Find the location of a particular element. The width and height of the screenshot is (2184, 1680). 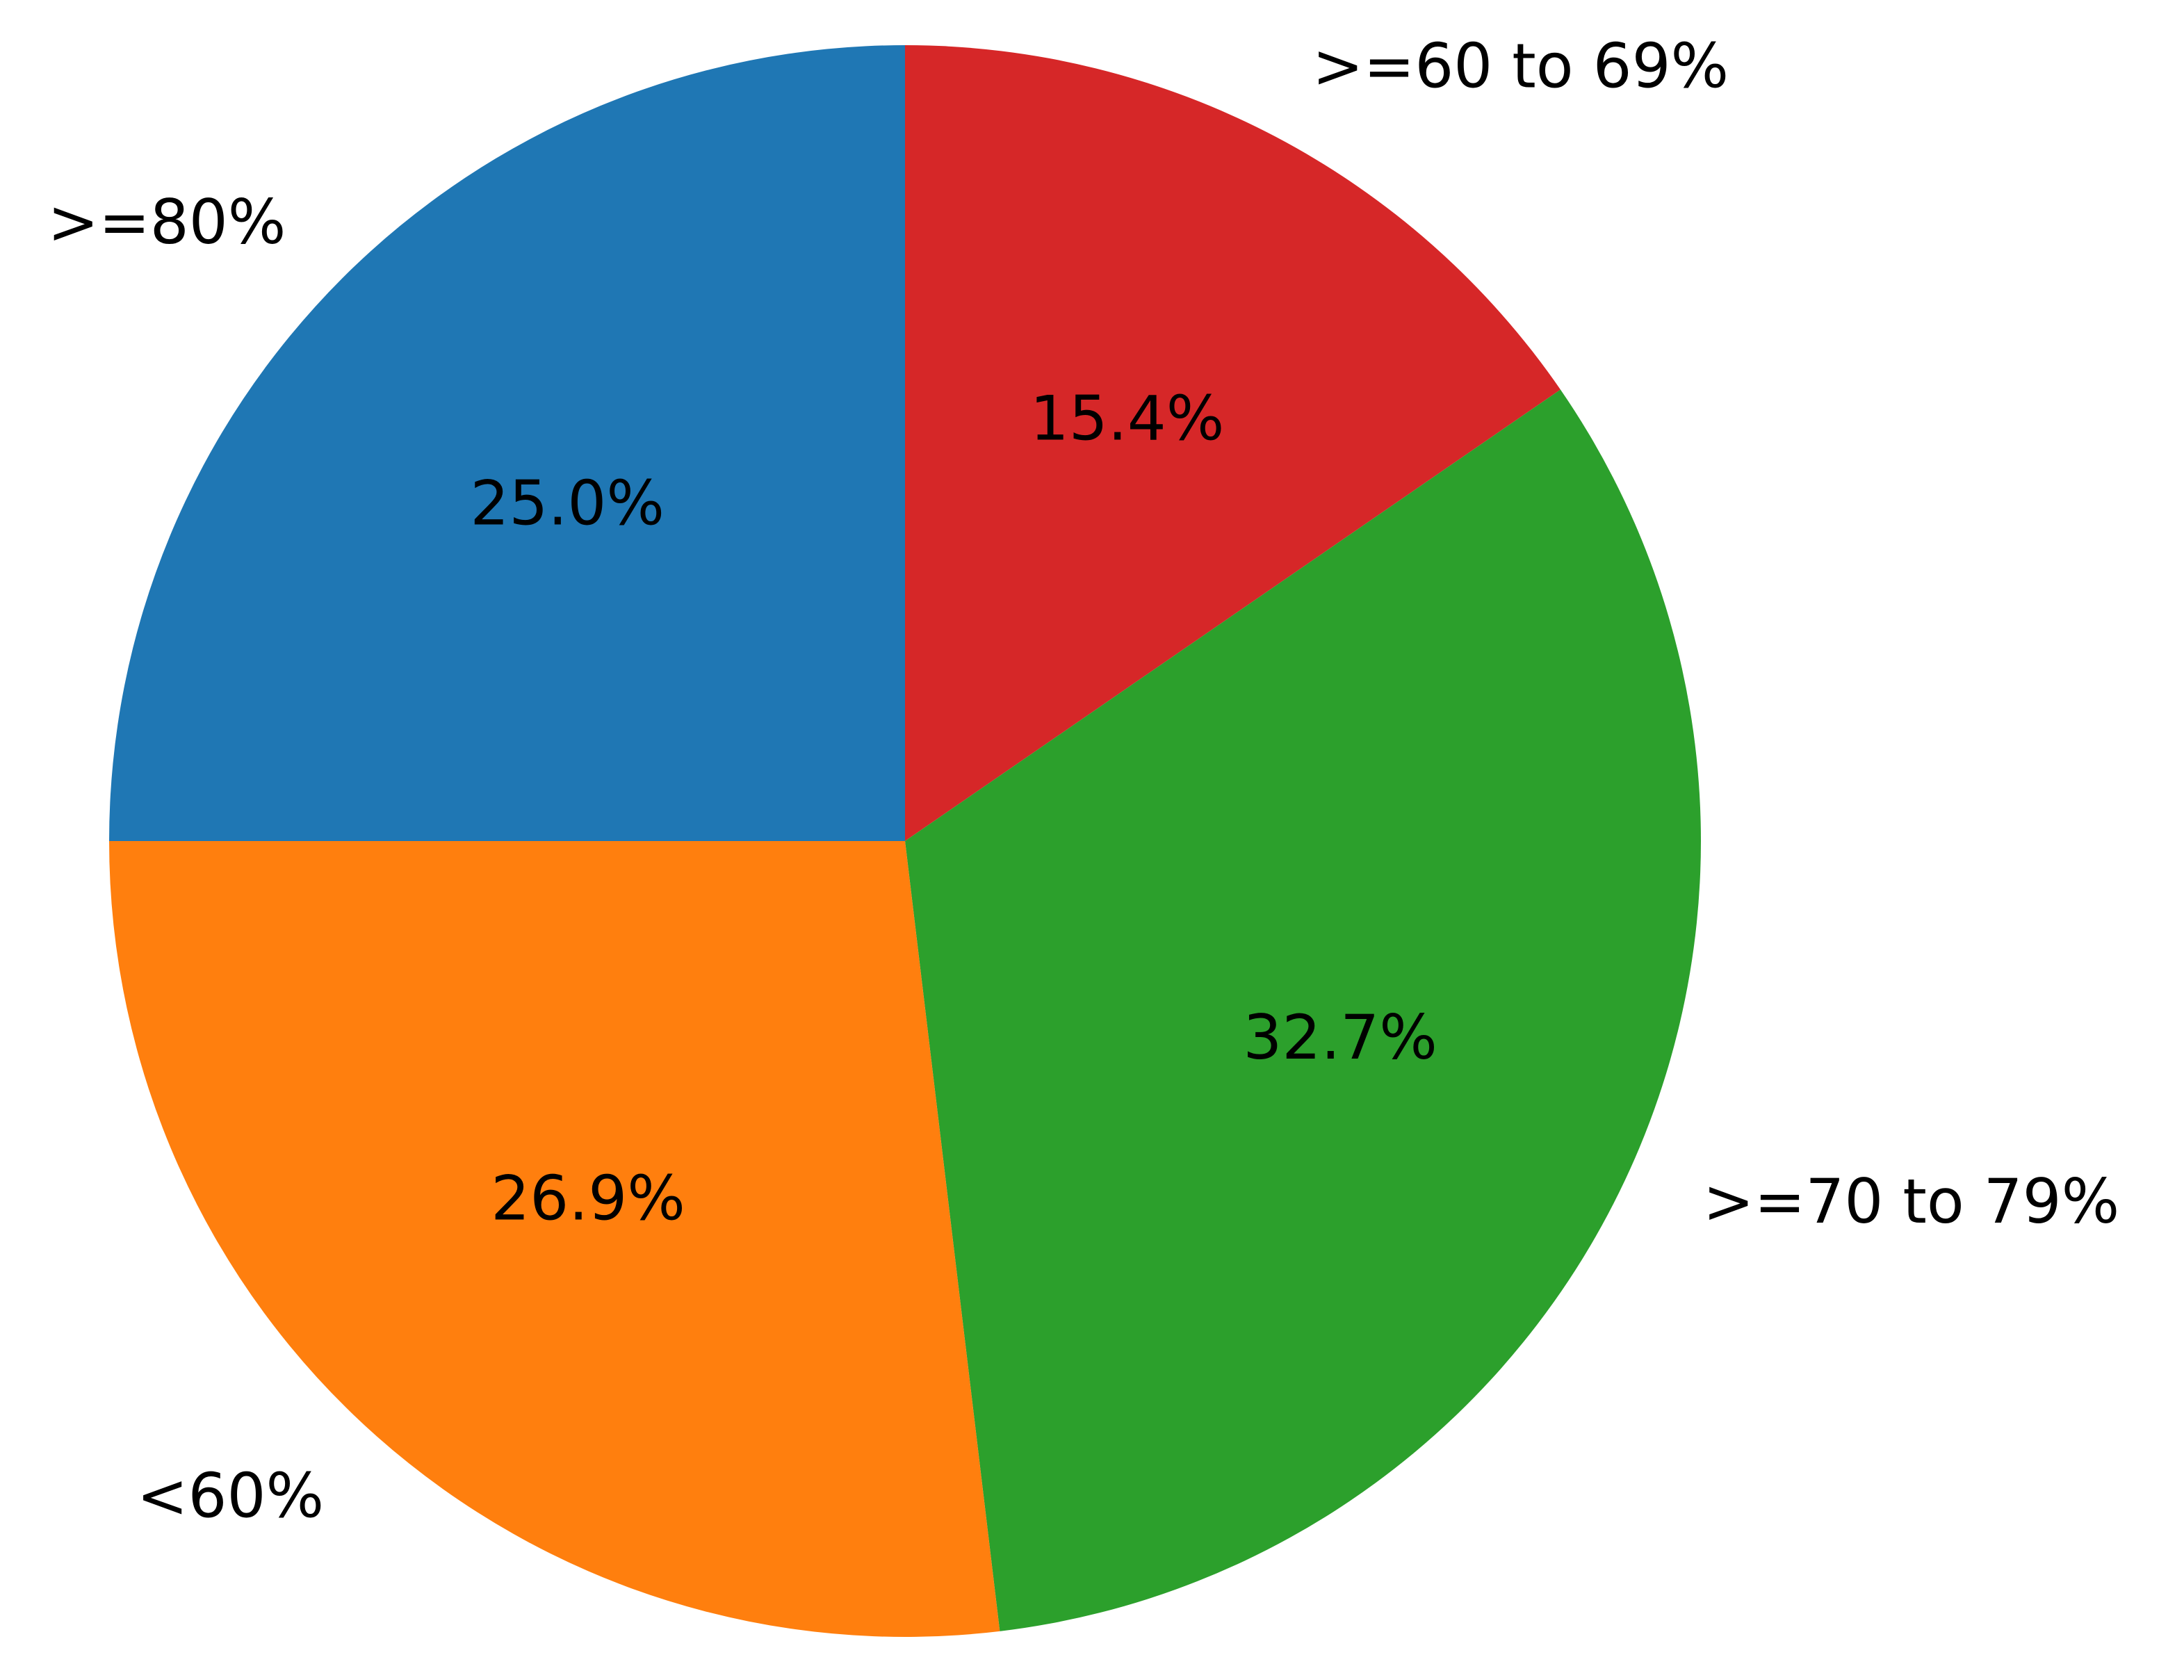

slice-category-label: >=80% is located at coordinates (166, 222).